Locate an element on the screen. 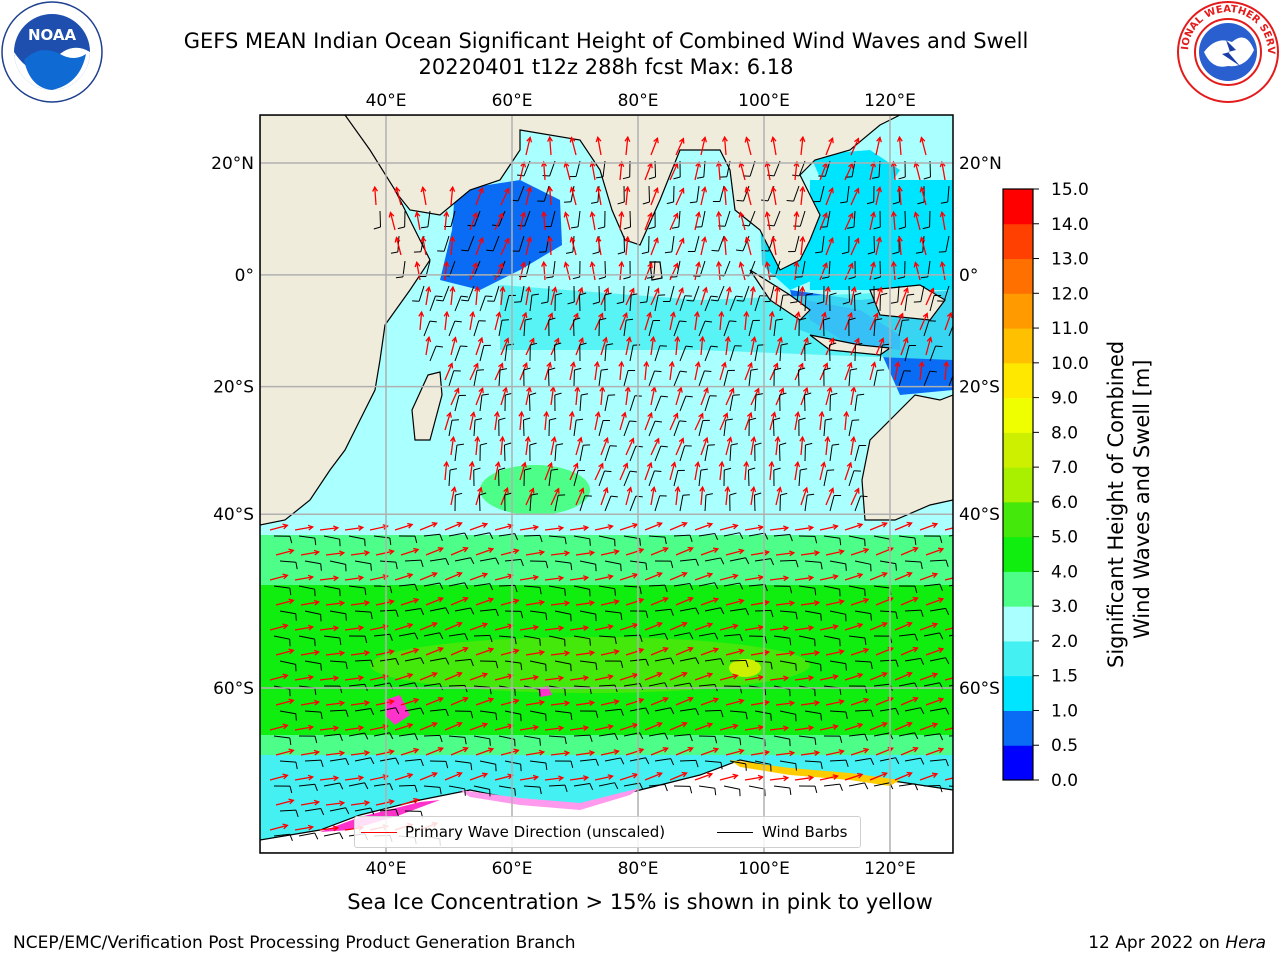  top-lon-tick-label: 40°E is located at coordinates (386, 101).